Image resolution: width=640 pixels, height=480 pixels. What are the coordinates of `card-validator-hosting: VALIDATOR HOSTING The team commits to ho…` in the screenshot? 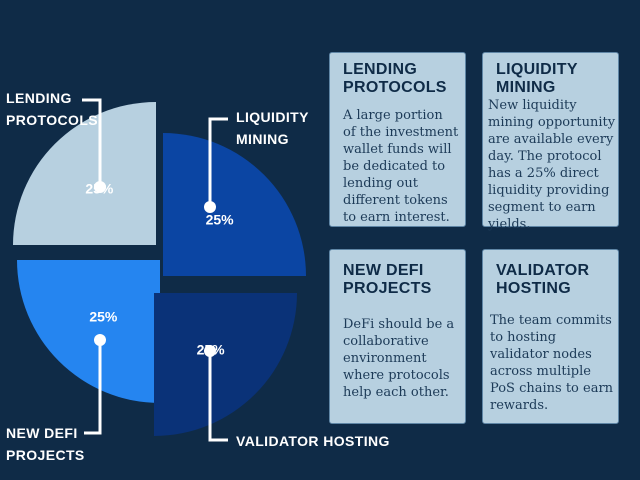 It's located at (550, 336).